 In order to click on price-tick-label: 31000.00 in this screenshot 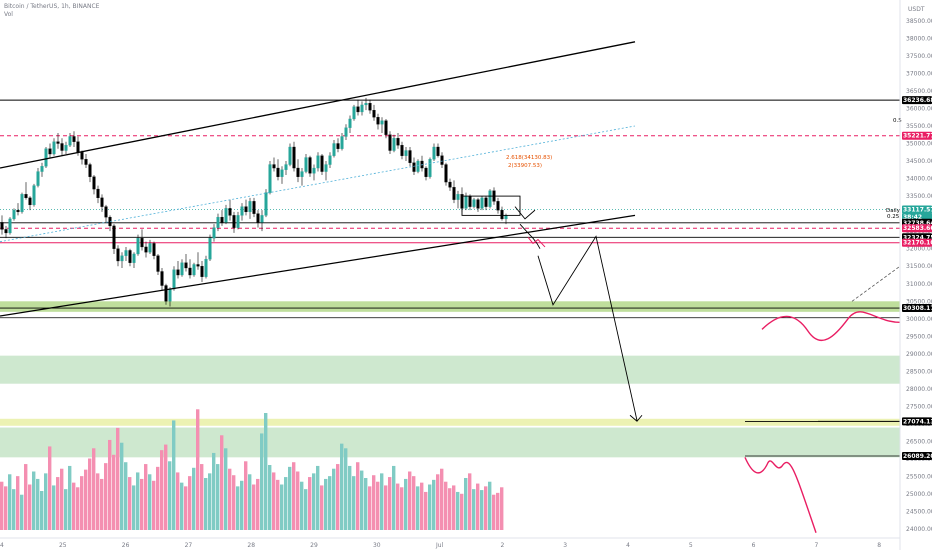, I will do `click(919, 284)`.